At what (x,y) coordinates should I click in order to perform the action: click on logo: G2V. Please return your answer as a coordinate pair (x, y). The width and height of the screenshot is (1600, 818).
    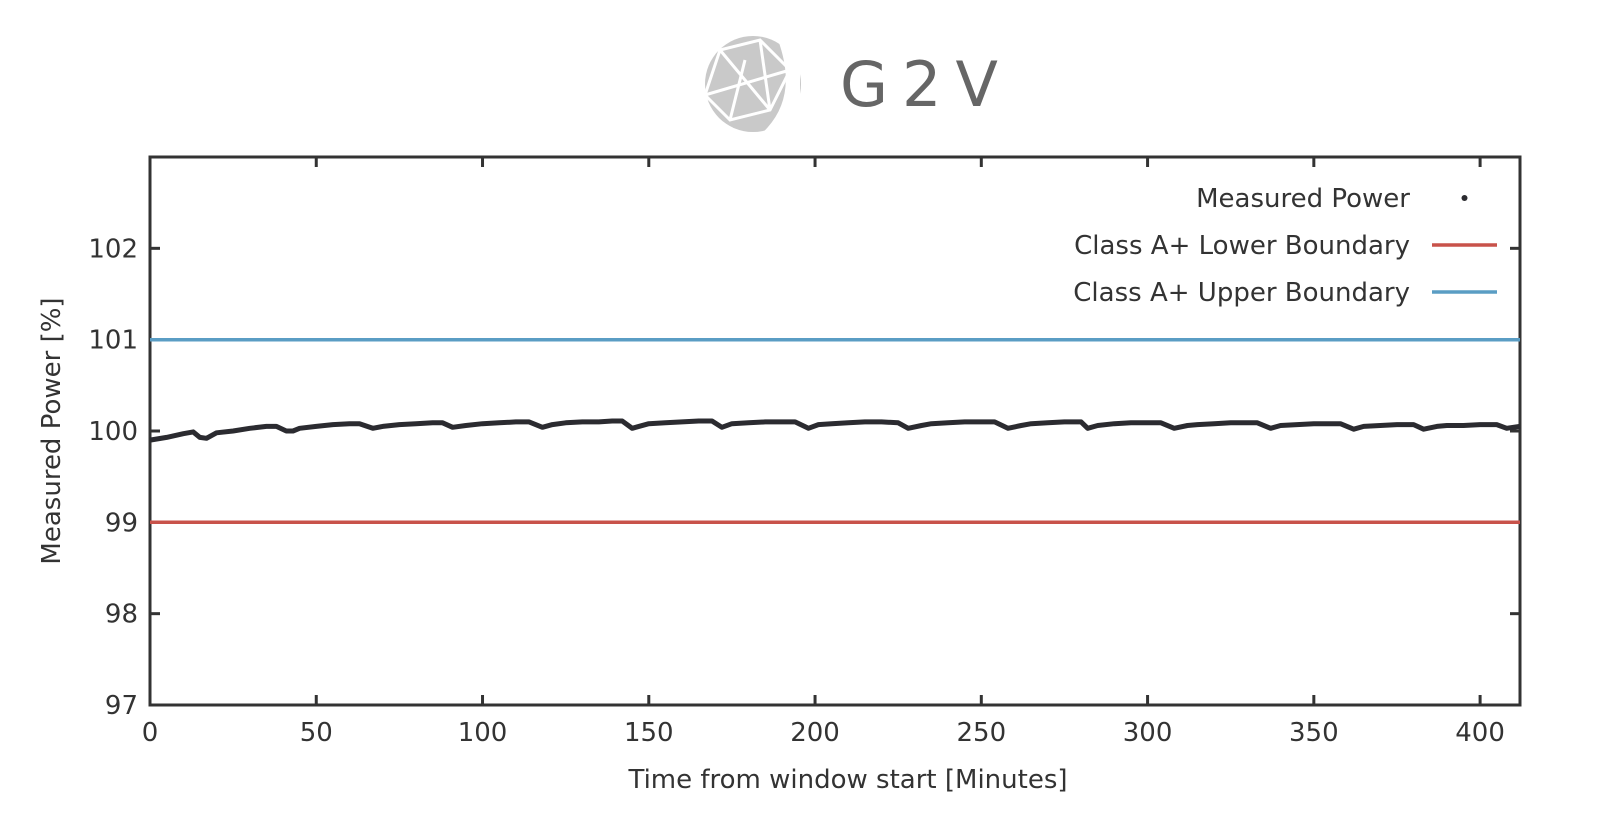
    Looking at the image, I should click on (857, 85).